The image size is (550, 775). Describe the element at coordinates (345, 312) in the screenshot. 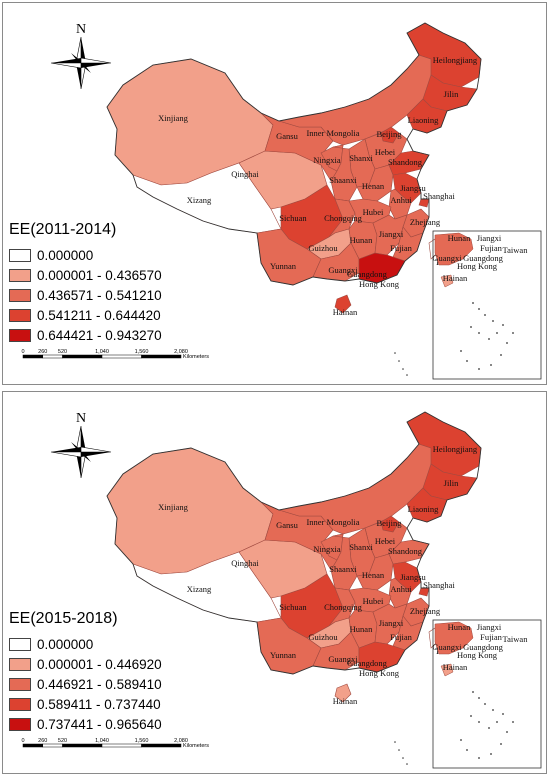

I see `province-label: Hainan` at that location.